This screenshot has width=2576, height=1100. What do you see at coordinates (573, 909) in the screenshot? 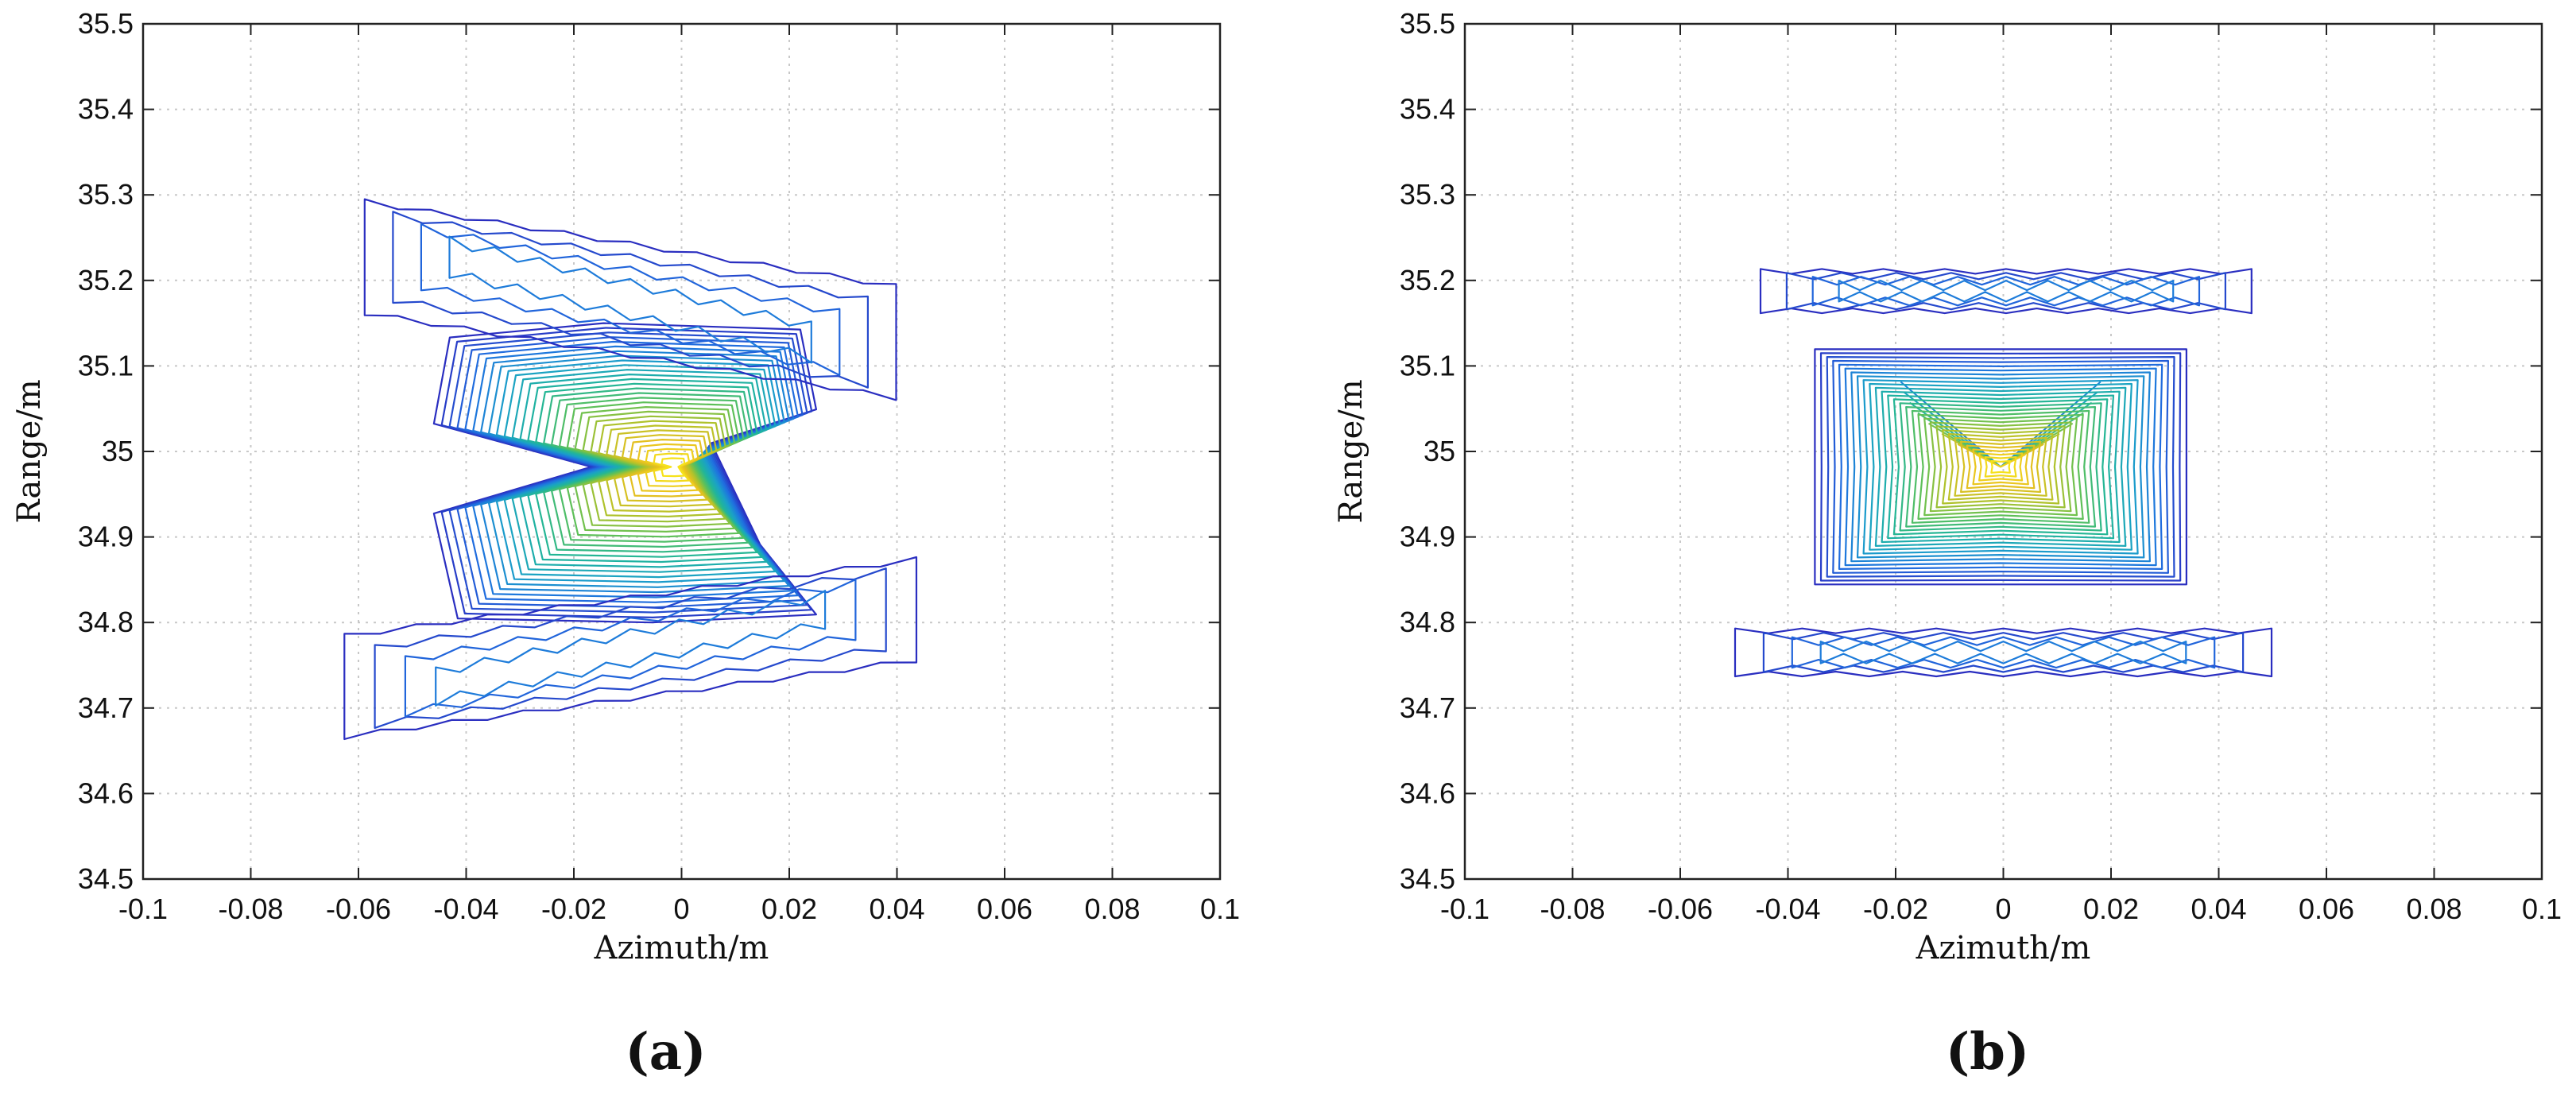
I see `x-tick-label-a: -0.02` at bounding box center [573, 909].